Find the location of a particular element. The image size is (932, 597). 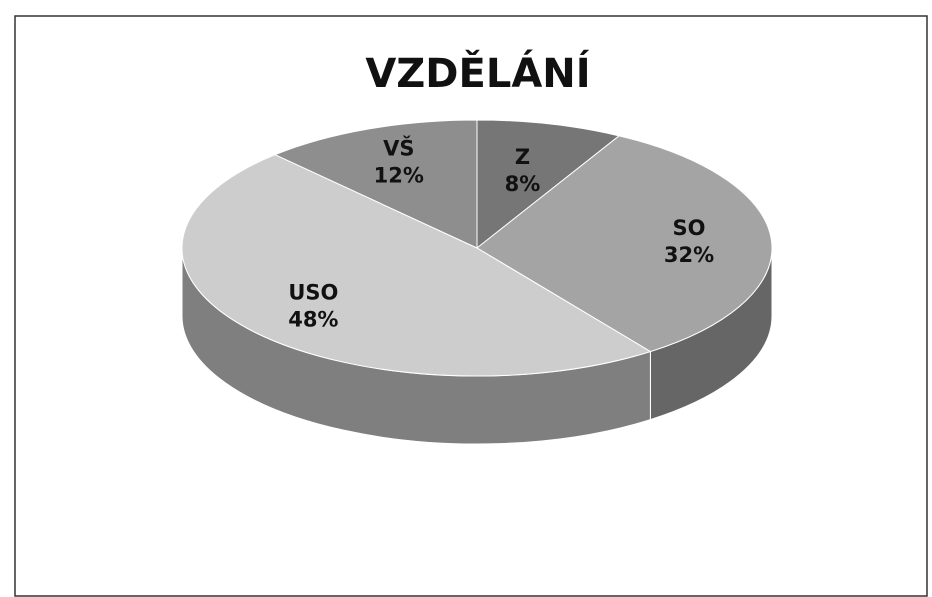

chart-title: VZDĚLÁNÍ is located at coordinates (477, 73).